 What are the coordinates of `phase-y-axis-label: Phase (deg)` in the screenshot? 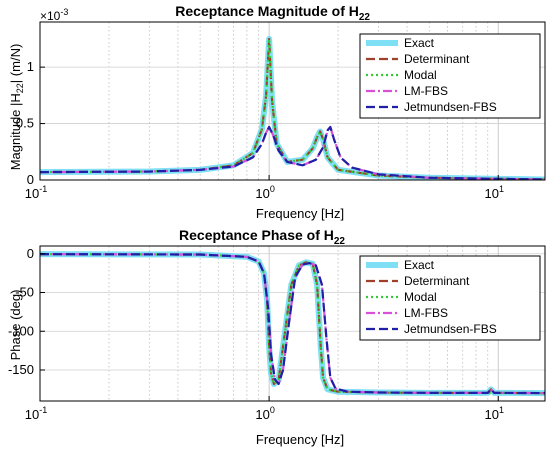 It's located at (15, 325).